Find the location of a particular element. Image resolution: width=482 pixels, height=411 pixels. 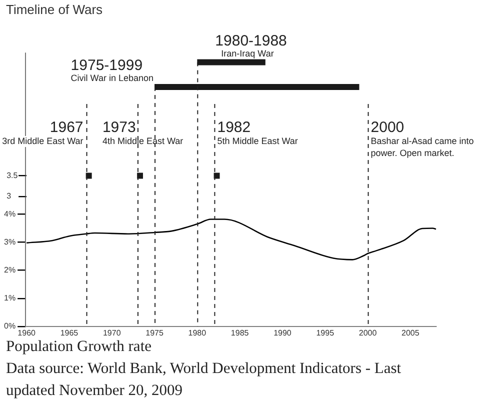

x-tick-label: 1980 is located at coordinates (197, 333).